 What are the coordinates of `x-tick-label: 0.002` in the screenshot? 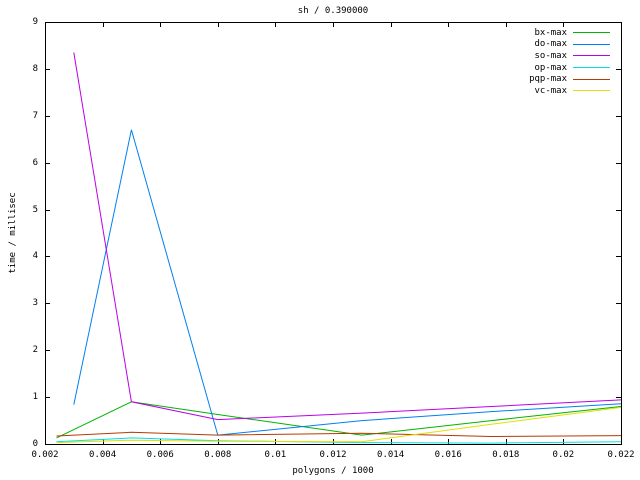 It's located at (45, 455).